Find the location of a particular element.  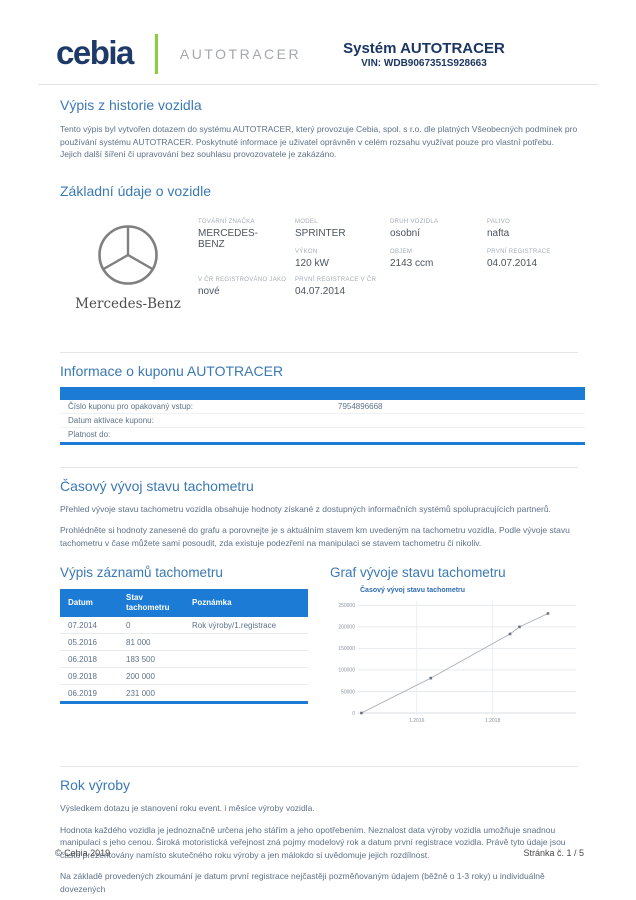

svg-text: 50000 is located at coordinates (348, 692).